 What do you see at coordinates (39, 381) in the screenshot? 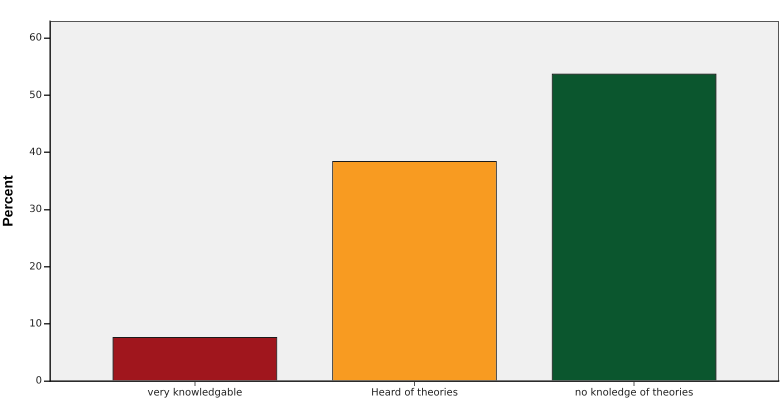
I see `y-tick-label: 0` at bounding box center [39, 381].